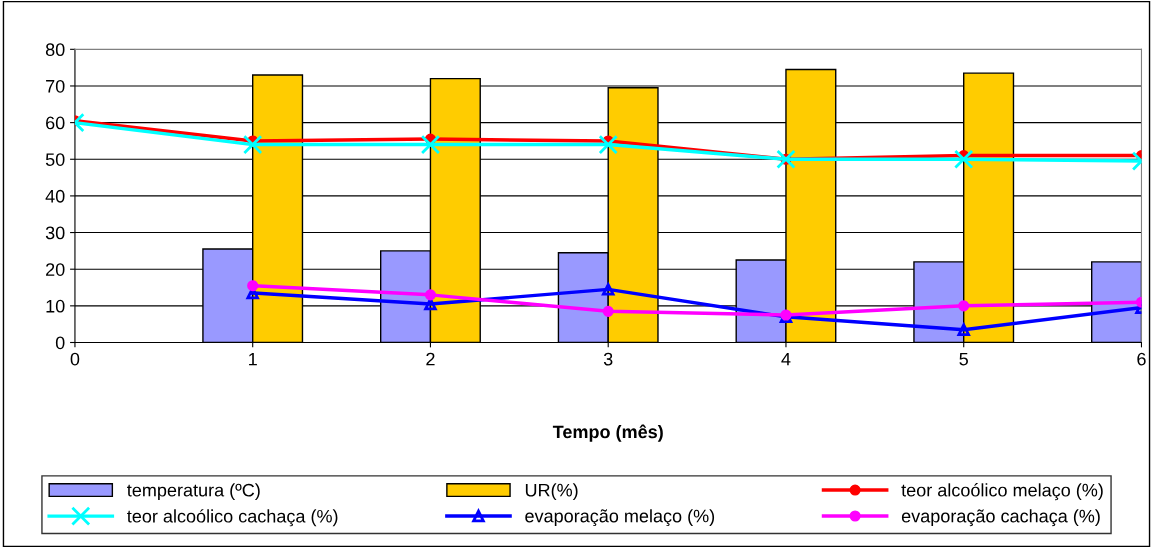 This screenshot has width=1153, height=548. Describe the element at coordinates (232, 518) in the screenshot. I see `legend-label: teor alcoólico cachaça (%)` at that location.